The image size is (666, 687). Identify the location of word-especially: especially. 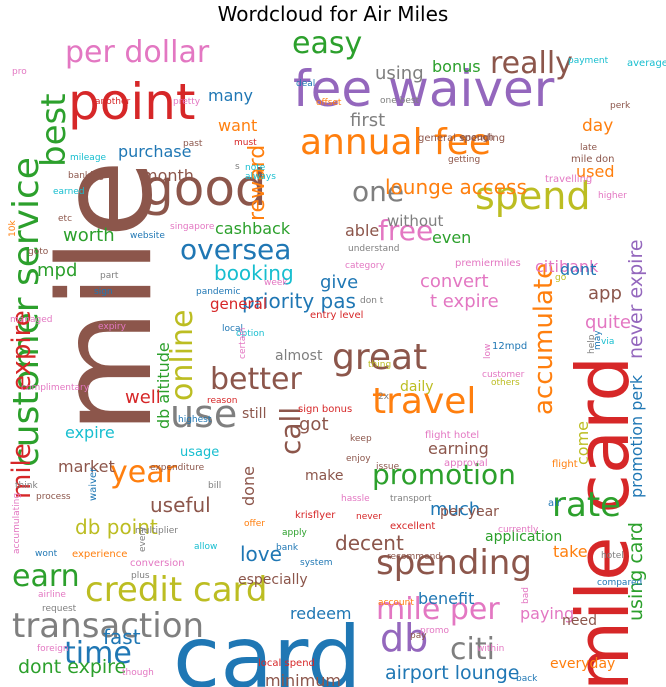
(273, 580).